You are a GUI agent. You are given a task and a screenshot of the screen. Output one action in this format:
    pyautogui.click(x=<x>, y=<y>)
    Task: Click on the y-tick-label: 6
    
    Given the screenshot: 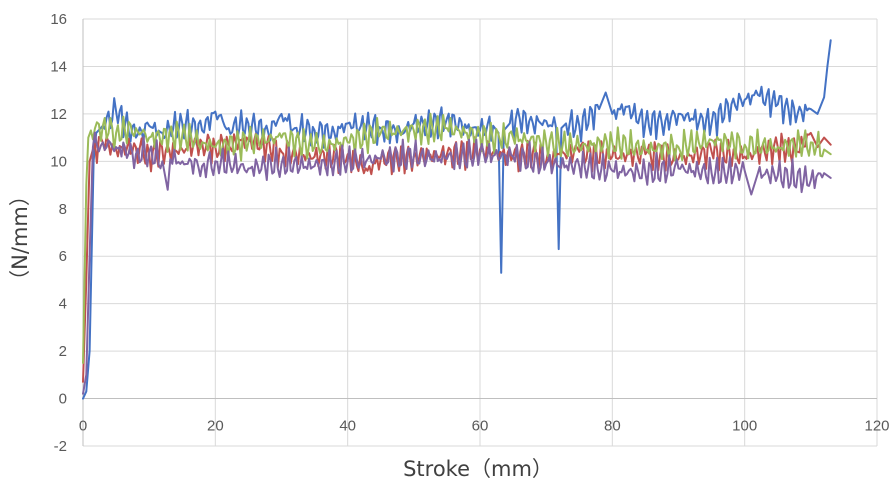 What is the action you would take?
    pyautogui.click(x=63, y=256)
    